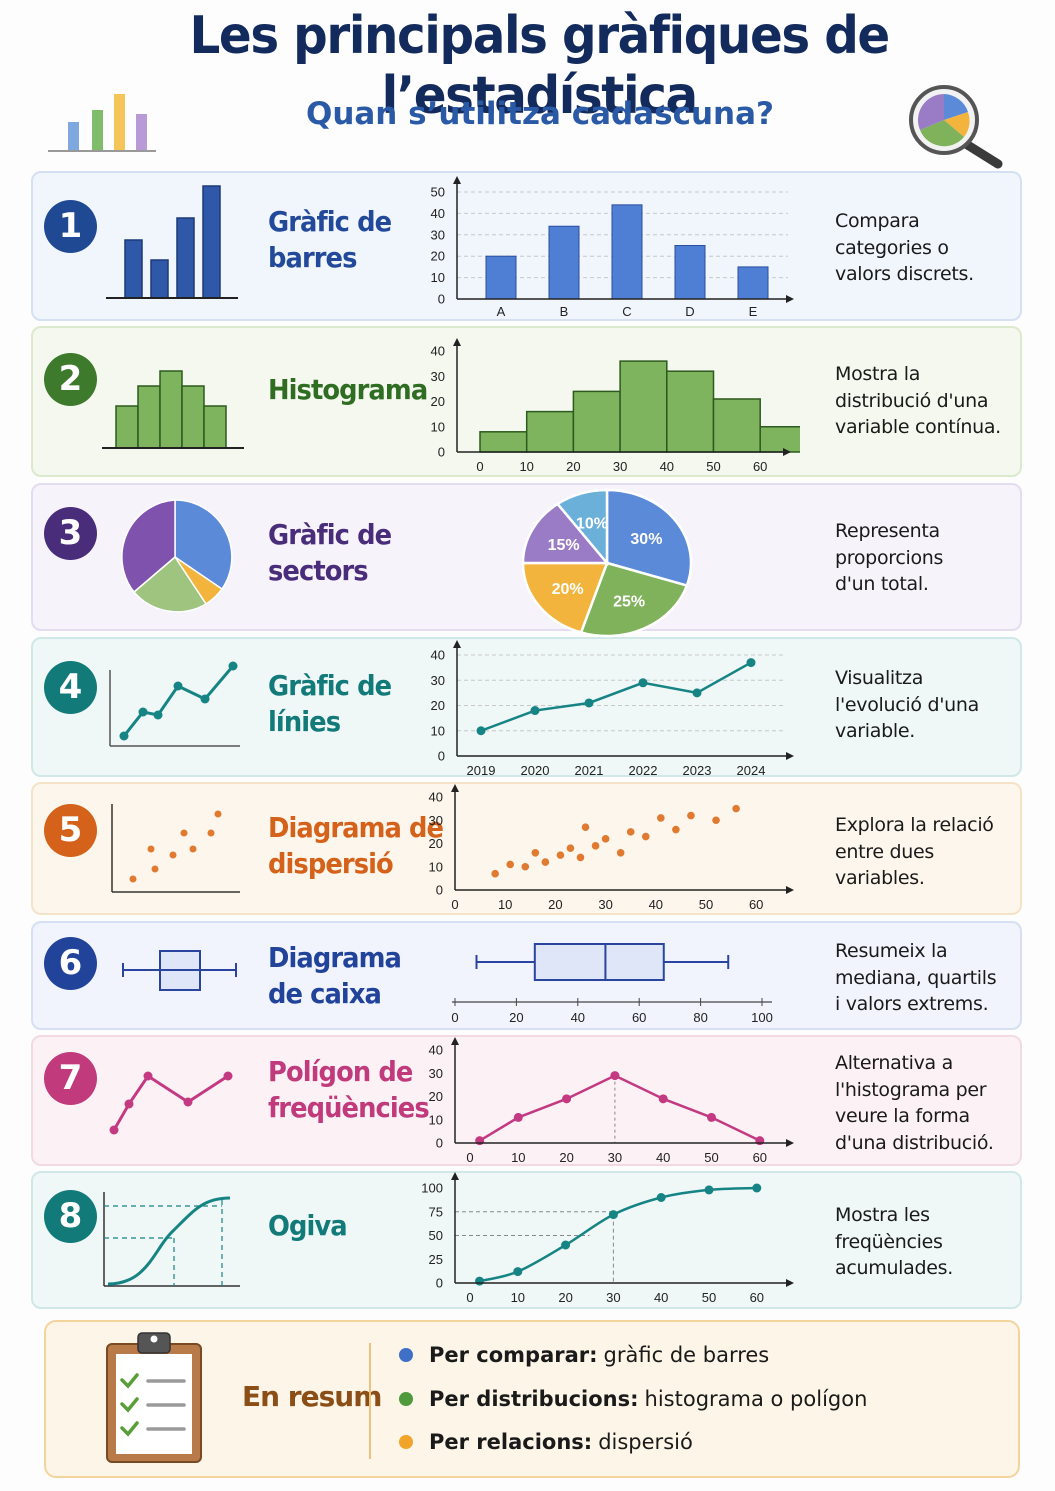 The height and width of the screenshot is (1491, 1055). Describe the element at coordinates (599, 962) in the screenshot. I see `box` at that location.